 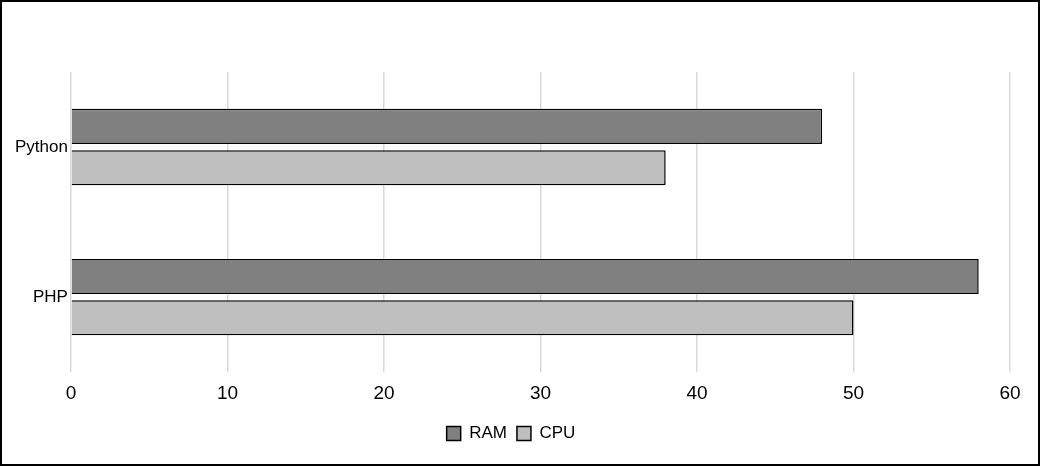 What do you see at coordinates (488, 433) in the screenshot?
I see `legend-label: RAM` at bounding box center [488, 433].